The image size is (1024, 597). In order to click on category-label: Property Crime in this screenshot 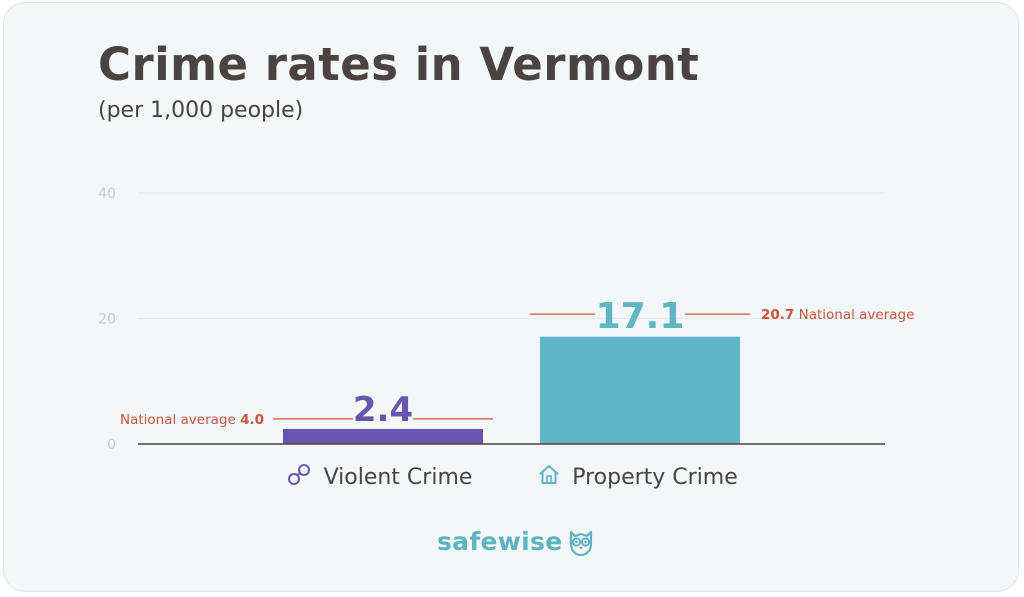, I will do `click(655, 477)`.